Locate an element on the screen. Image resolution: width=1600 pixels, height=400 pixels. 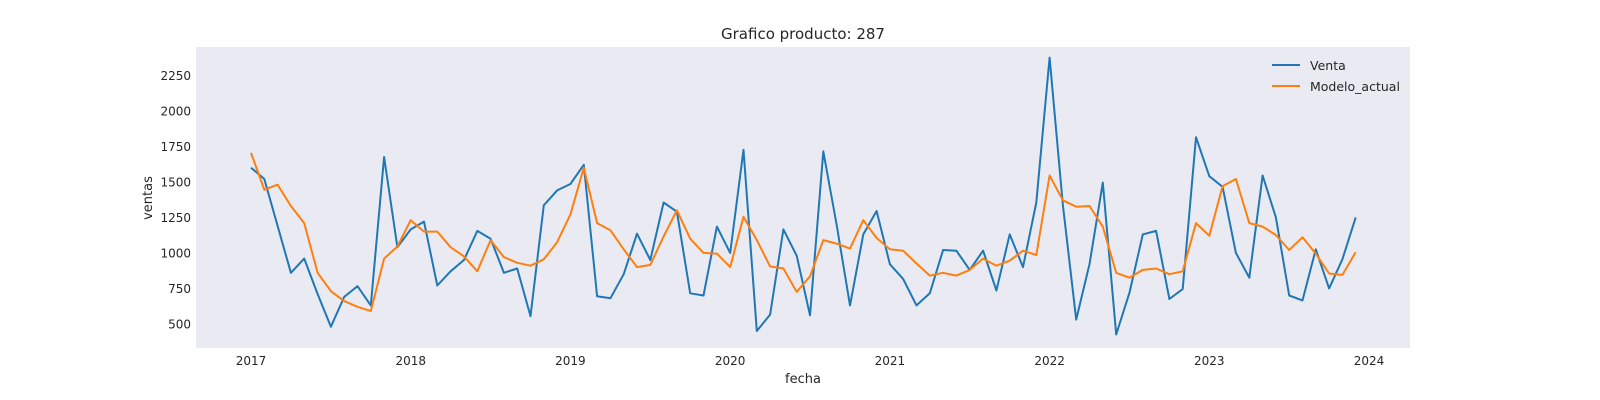
x-tick-label: 2023 is located at coordinates (1209, 361).